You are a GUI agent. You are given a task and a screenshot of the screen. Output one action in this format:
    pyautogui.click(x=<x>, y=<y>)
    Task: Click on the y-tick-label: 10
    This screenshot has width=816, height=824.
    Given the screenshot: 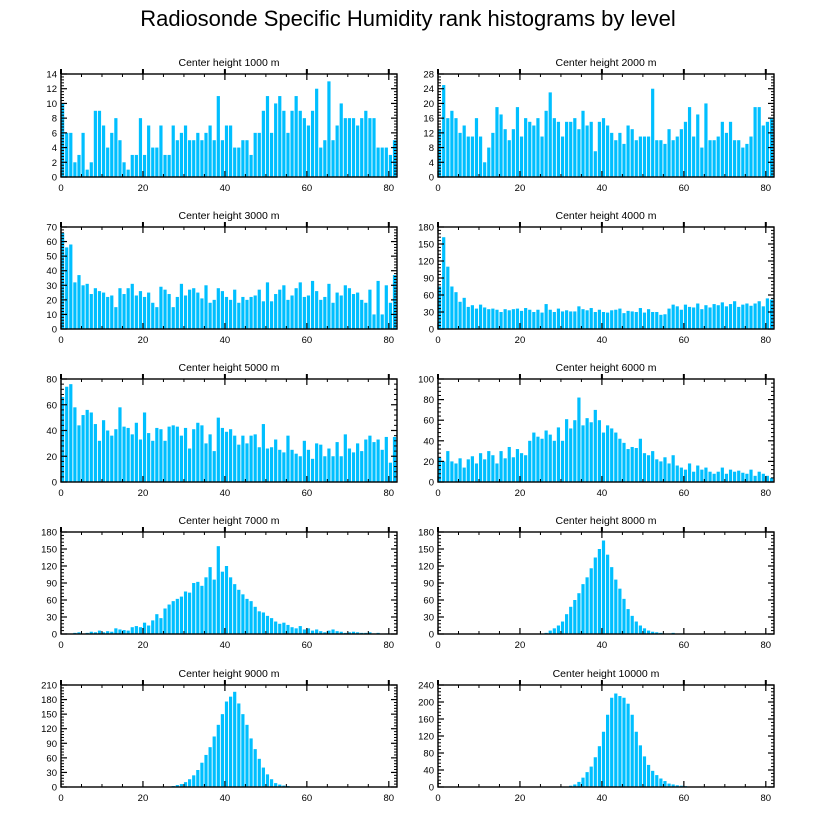 What is the action you would take?
    pyautogui.click(x=51, y=104)
    